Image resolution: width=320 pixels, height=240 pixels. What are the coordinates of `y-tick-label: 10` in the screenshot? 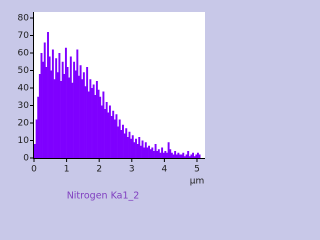 It's located at (24, 141).